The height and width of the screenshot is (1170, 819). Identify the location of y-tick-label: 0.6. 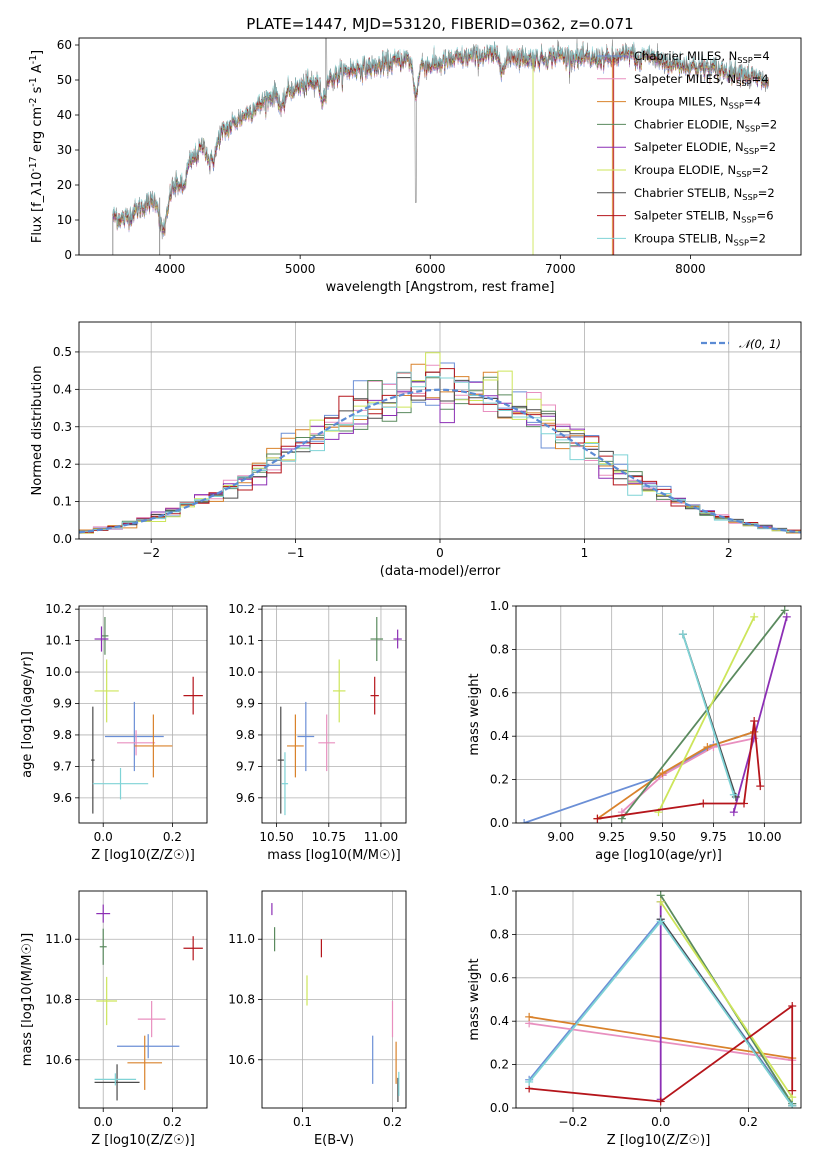
(499, 693).